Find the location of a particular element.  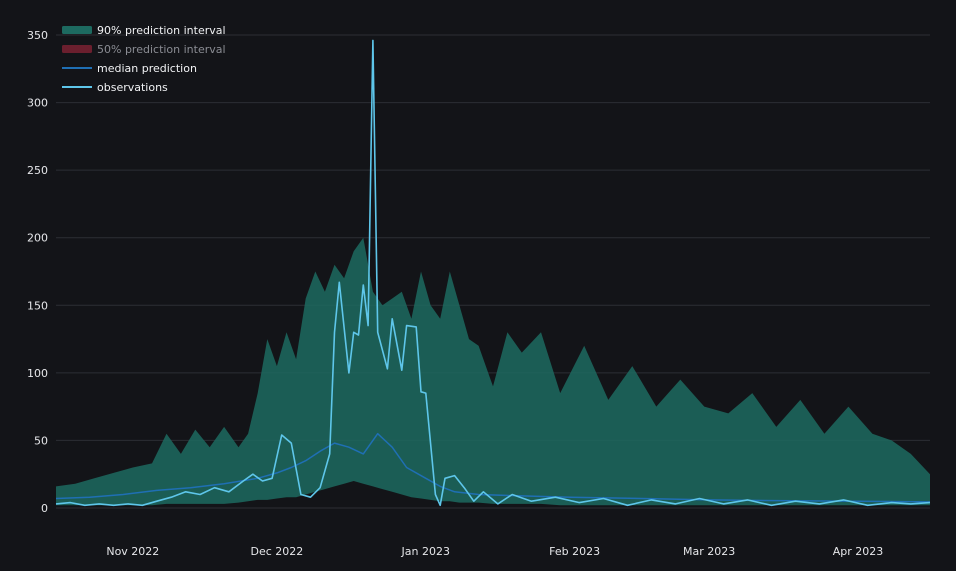

y-axis: 0 50 100 150 200 250 300 350 is located at coordinates (37, 272).